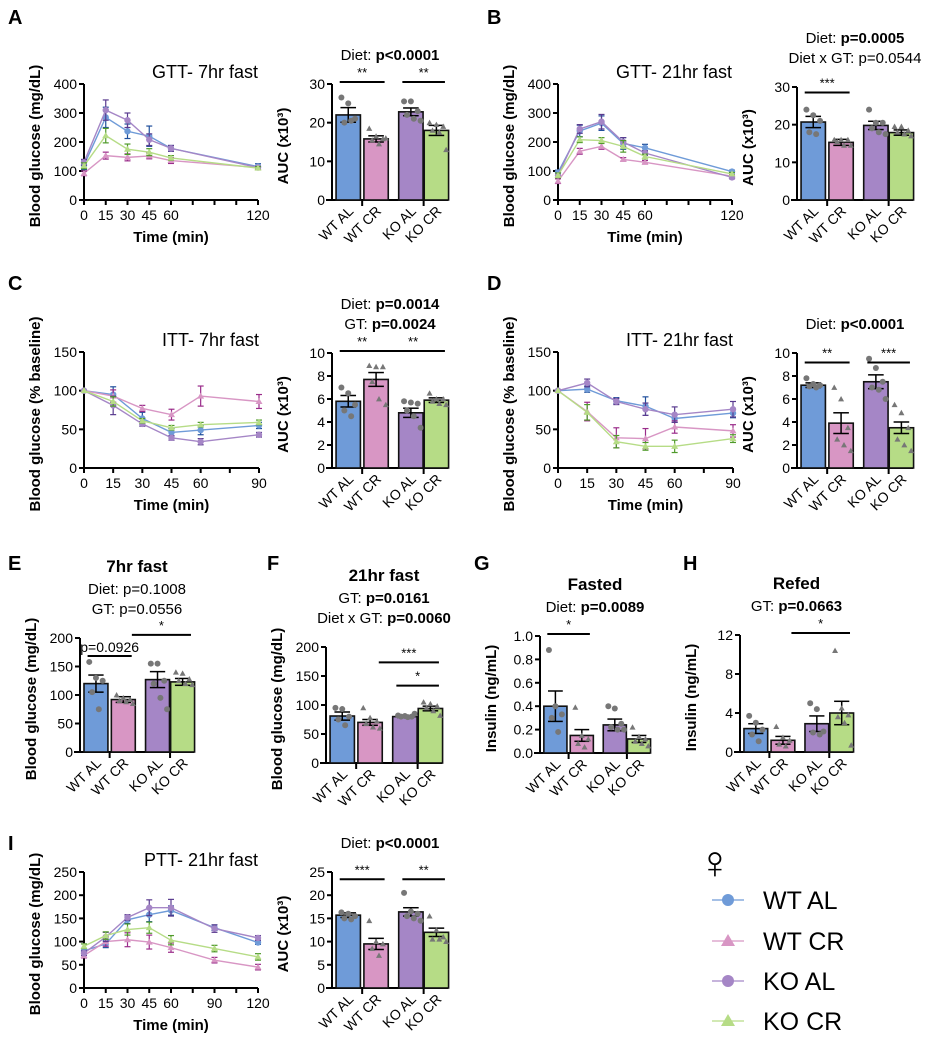 The height and width of the screenshot is (1050, 934). Describe the element at coordinates (352, 598) in the screenshot. I see `stat-prefix: GT:` at that location.